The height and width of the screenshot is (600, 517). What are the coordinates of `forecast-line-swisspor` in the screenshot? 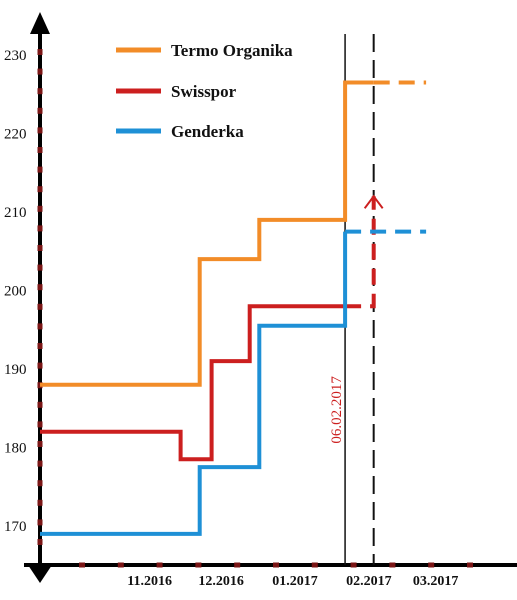 It's located at (360, 252).